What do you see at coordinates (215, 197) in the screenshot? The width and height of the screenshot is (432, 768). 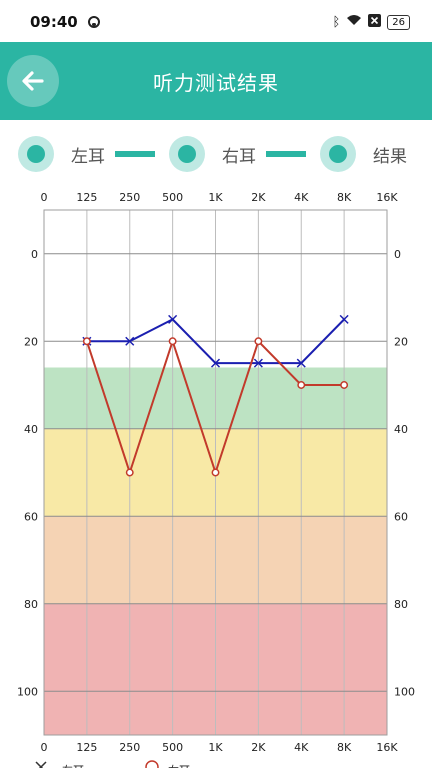 I see `x-tick-label-top: 1K` at bounding box center [215, 197].